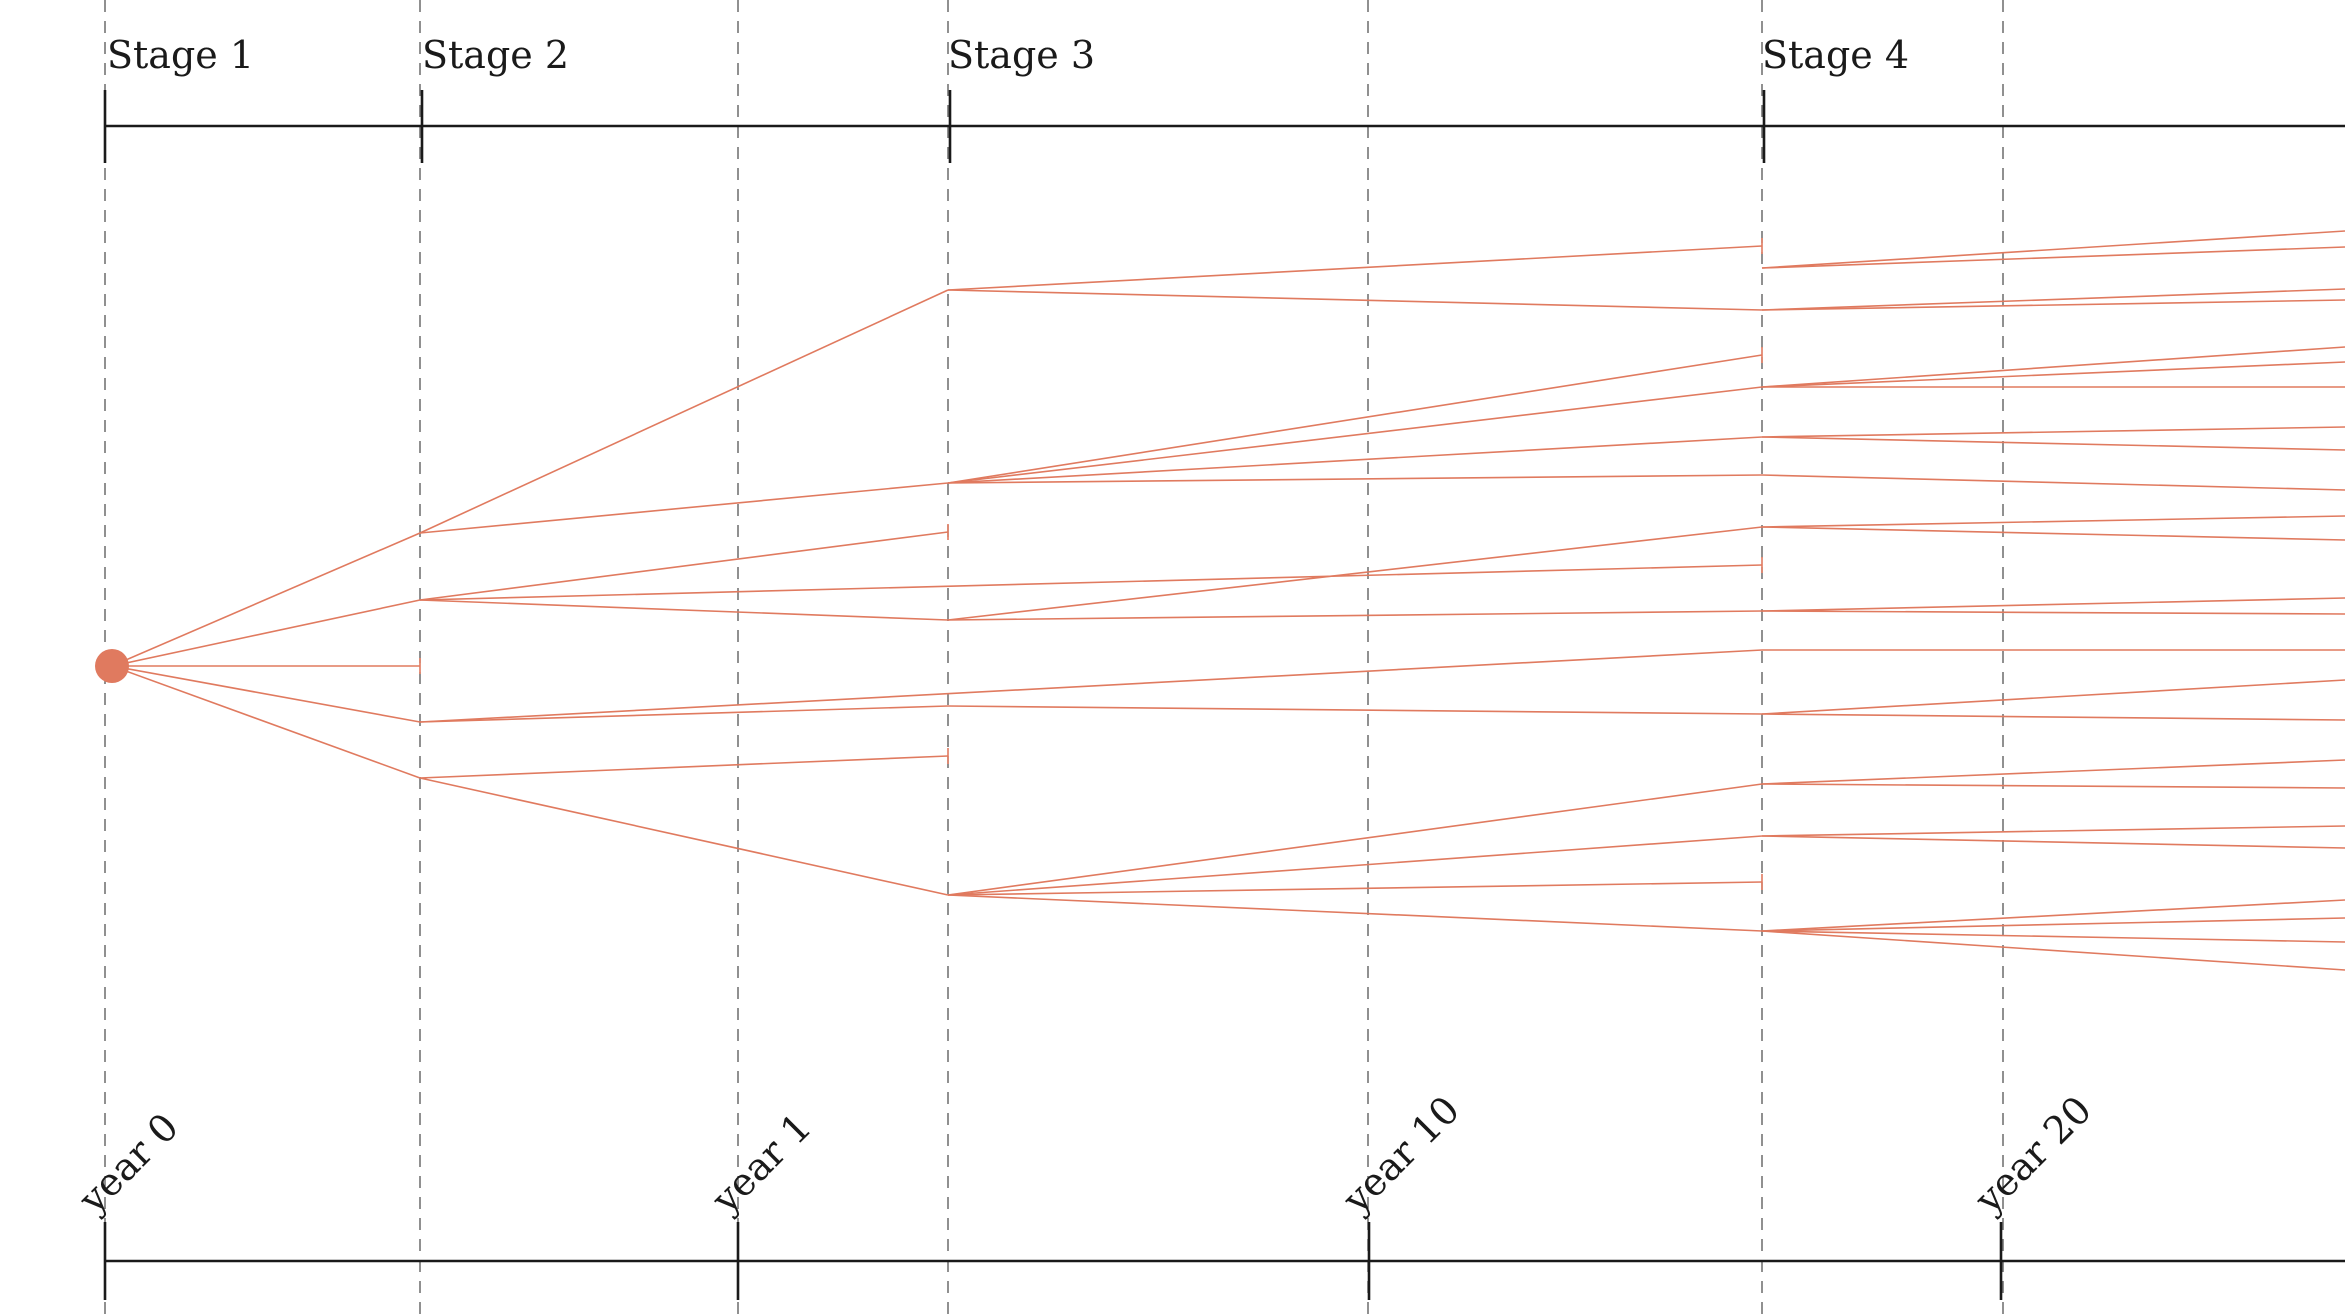 This screenshot has width=2345, height=1316. Describe the element at coordinates (495, 55) in the screenshot. I see `stage-label-2: Stage 2` at that location.